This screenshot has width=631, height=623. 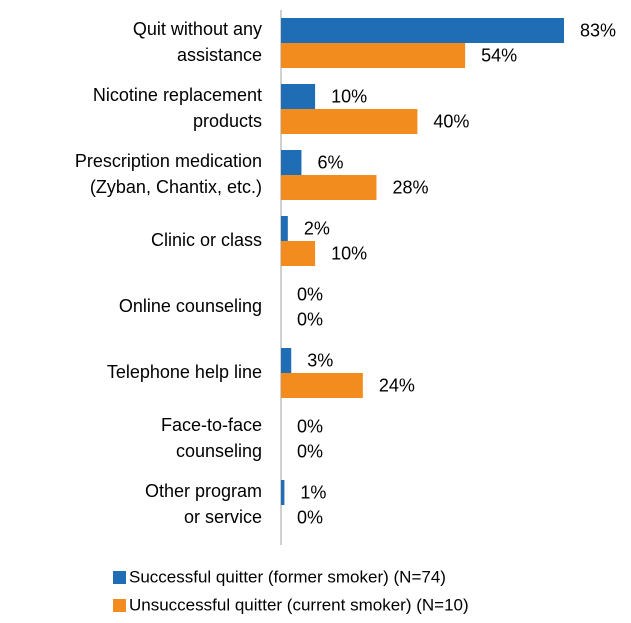 What do you see at coordinates (219, 451) in the screenshot?
I see `category-label: counseling` at bounding box center [219, 451].